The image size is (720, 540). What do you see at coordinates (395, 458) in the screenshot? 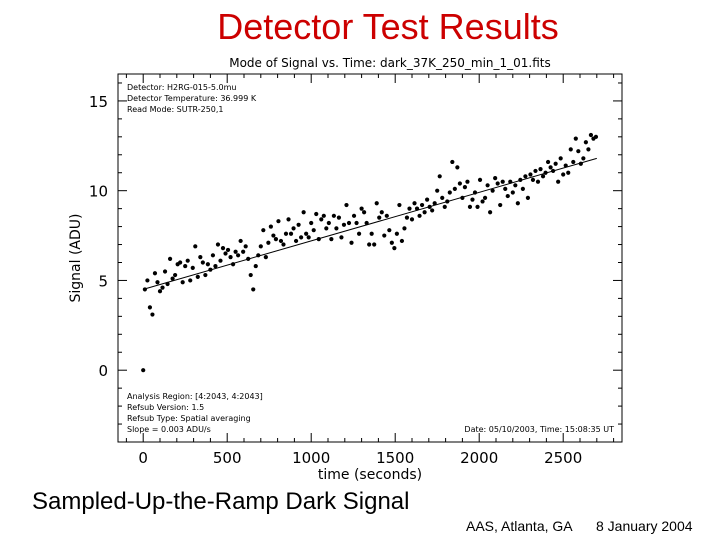
I see `x-tick-label: 1500` at bounding box center [395, 458].